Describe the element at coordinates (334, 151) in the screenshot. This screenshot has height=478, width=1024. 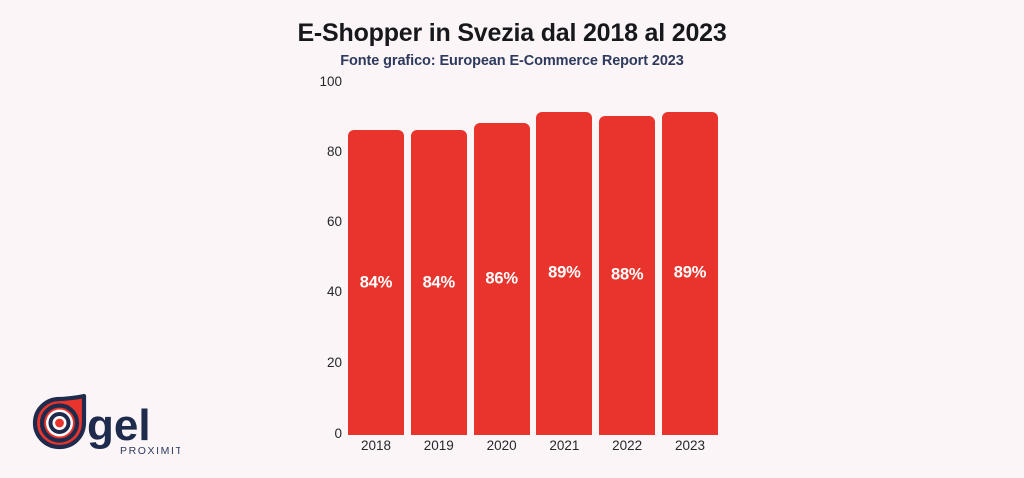
I see `y-axis-tick: 80` at that location.